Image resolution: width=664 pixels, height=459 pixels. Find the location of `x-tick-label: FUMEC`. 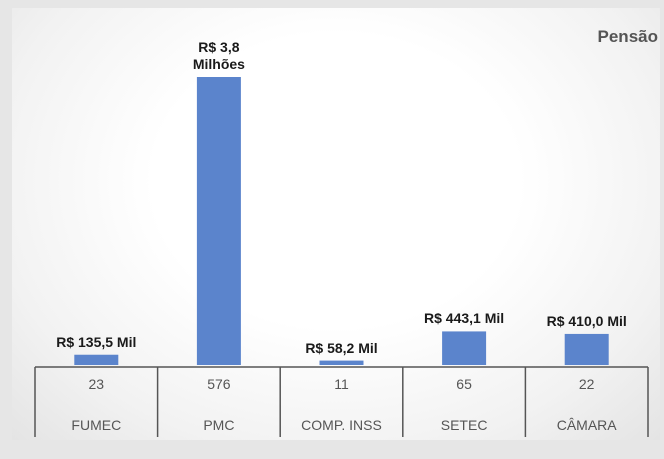

x-tick-label: FUMEC is located at coordinates (96, 425).